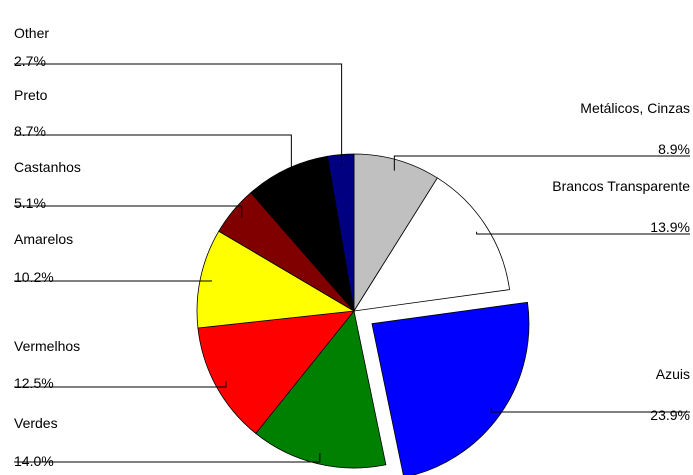  I want to click on slice-label-castanhos: Castanhos, so click(47, 167).